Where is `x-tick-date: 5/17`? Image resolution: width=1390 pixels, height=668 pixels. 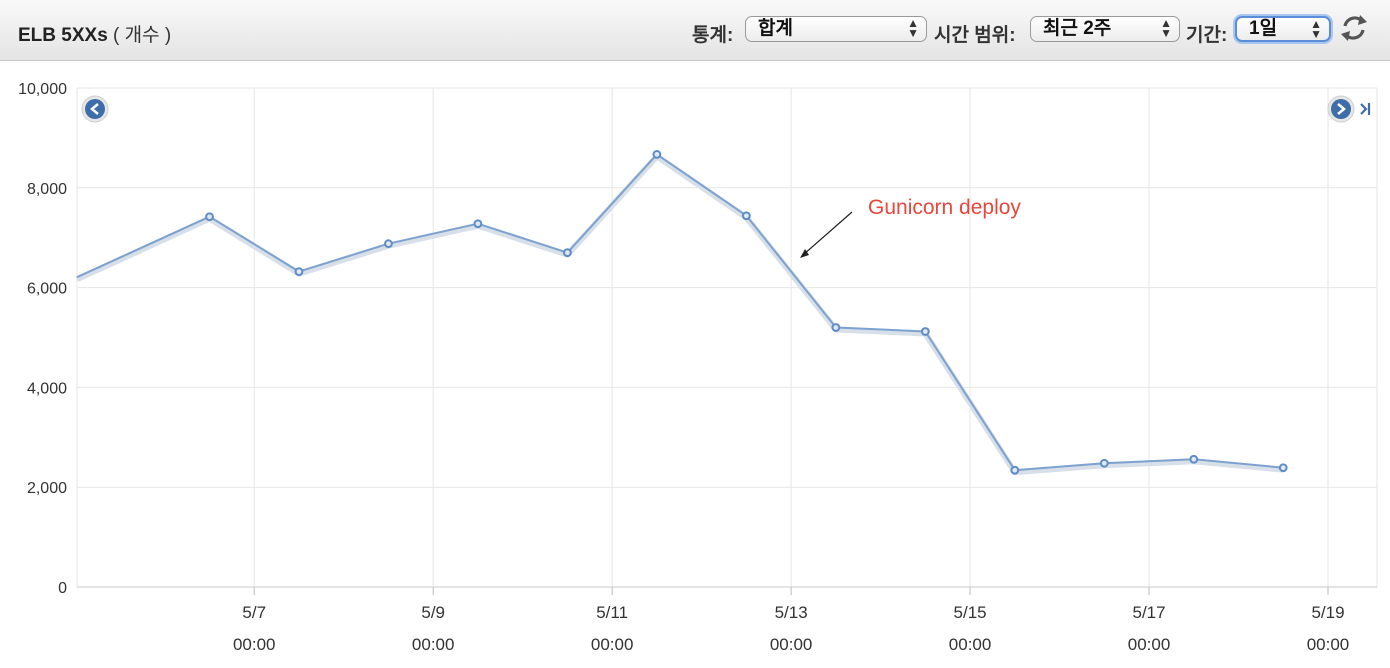 x-tick-date: 5/17 is located at coordinates (1148, 612).